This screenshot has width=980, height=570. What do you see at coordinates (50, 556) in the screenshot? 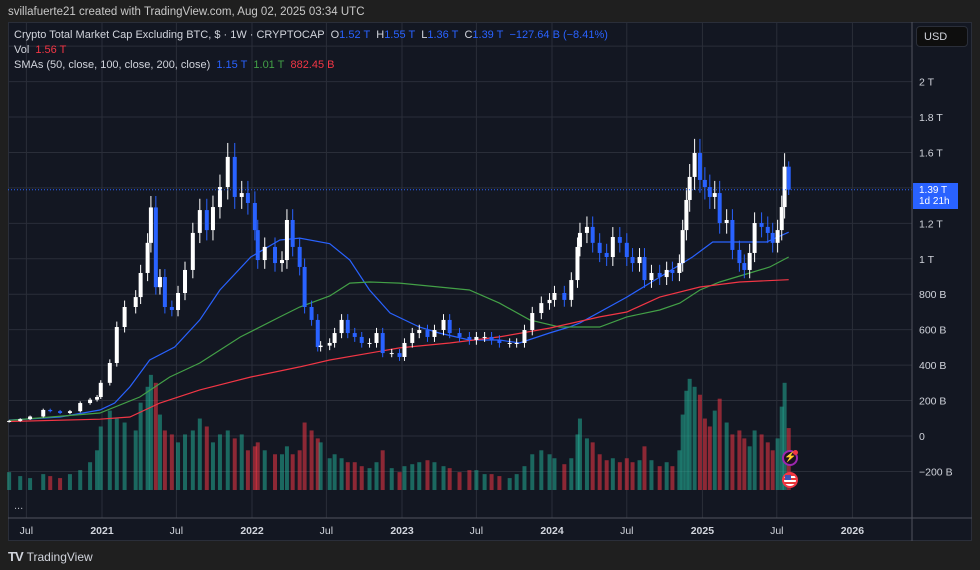
I see `footer-brand: TV TradingView` at bounding box center [50, 556].